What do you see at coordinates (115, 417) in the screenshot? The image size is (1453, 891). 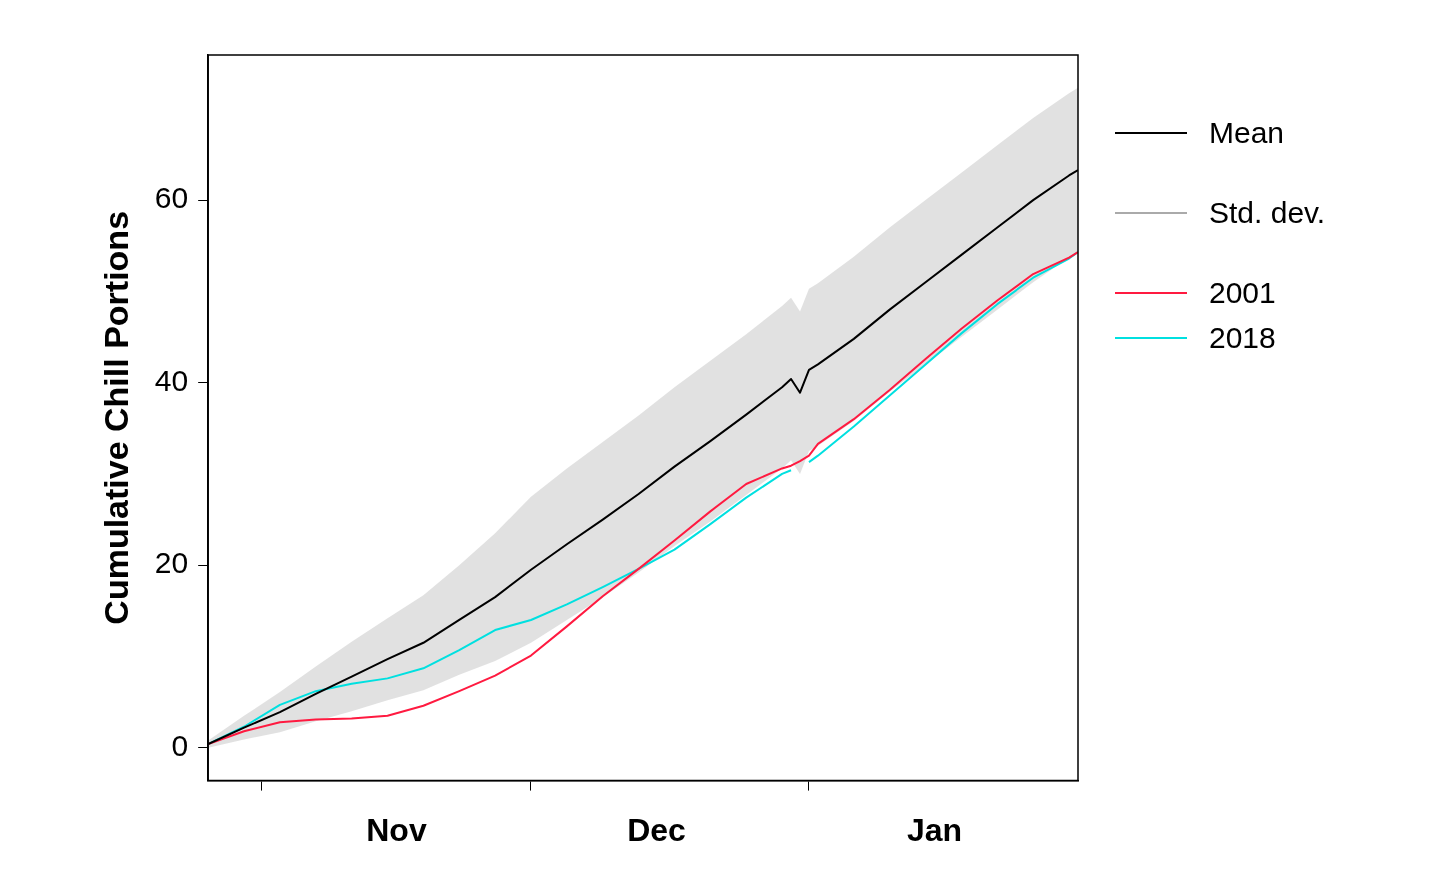 I see `y-axis-title: Cumulative Chill Portions` at bounding box center [115, 417].